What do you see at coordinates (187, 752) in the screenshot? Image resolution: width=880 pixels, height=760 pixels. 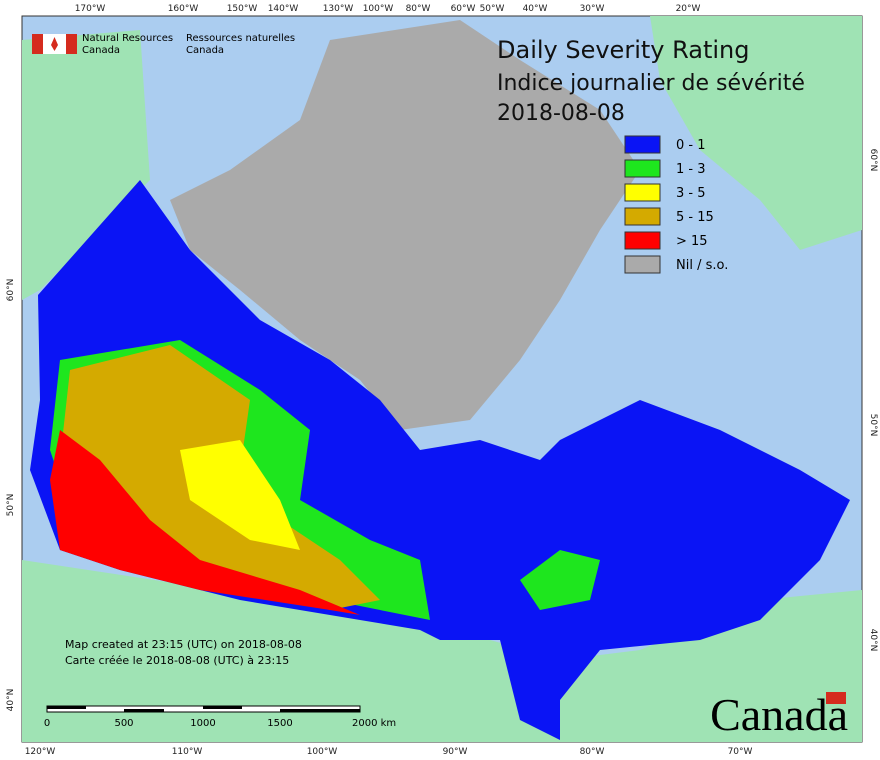 I see `graticule-label: 110°W` at bounding box center [187, 752].